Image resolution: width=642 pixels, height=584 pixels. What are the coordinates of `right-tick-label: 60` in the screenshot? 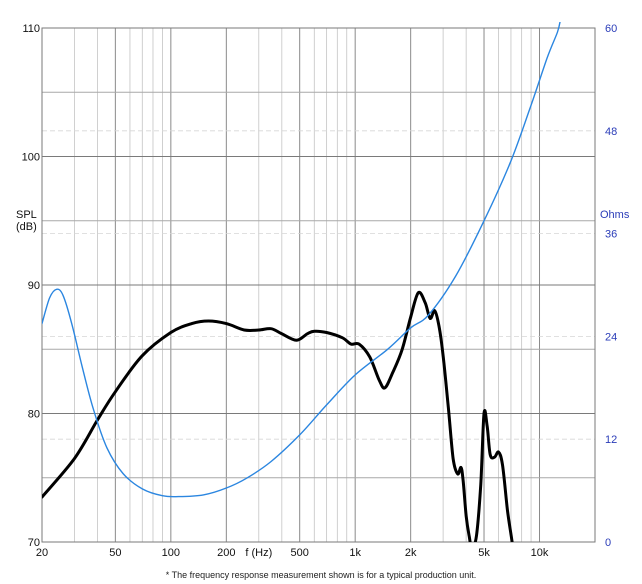 It's located at (611, 29).